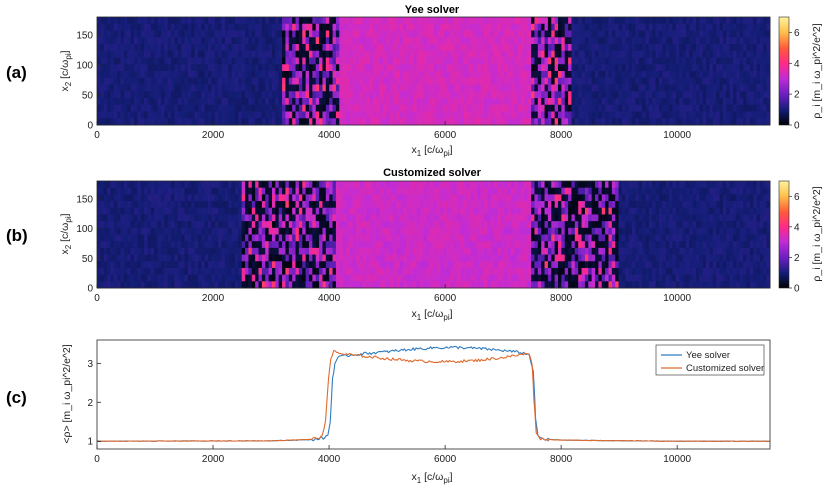 The height and width of the screenshot is (490, 830). What do you see at coordinates (66, 70) in the screenshot?
I see `y-axis-label-a: x2 [c/ωpi]` at bounding box center [66, 70].